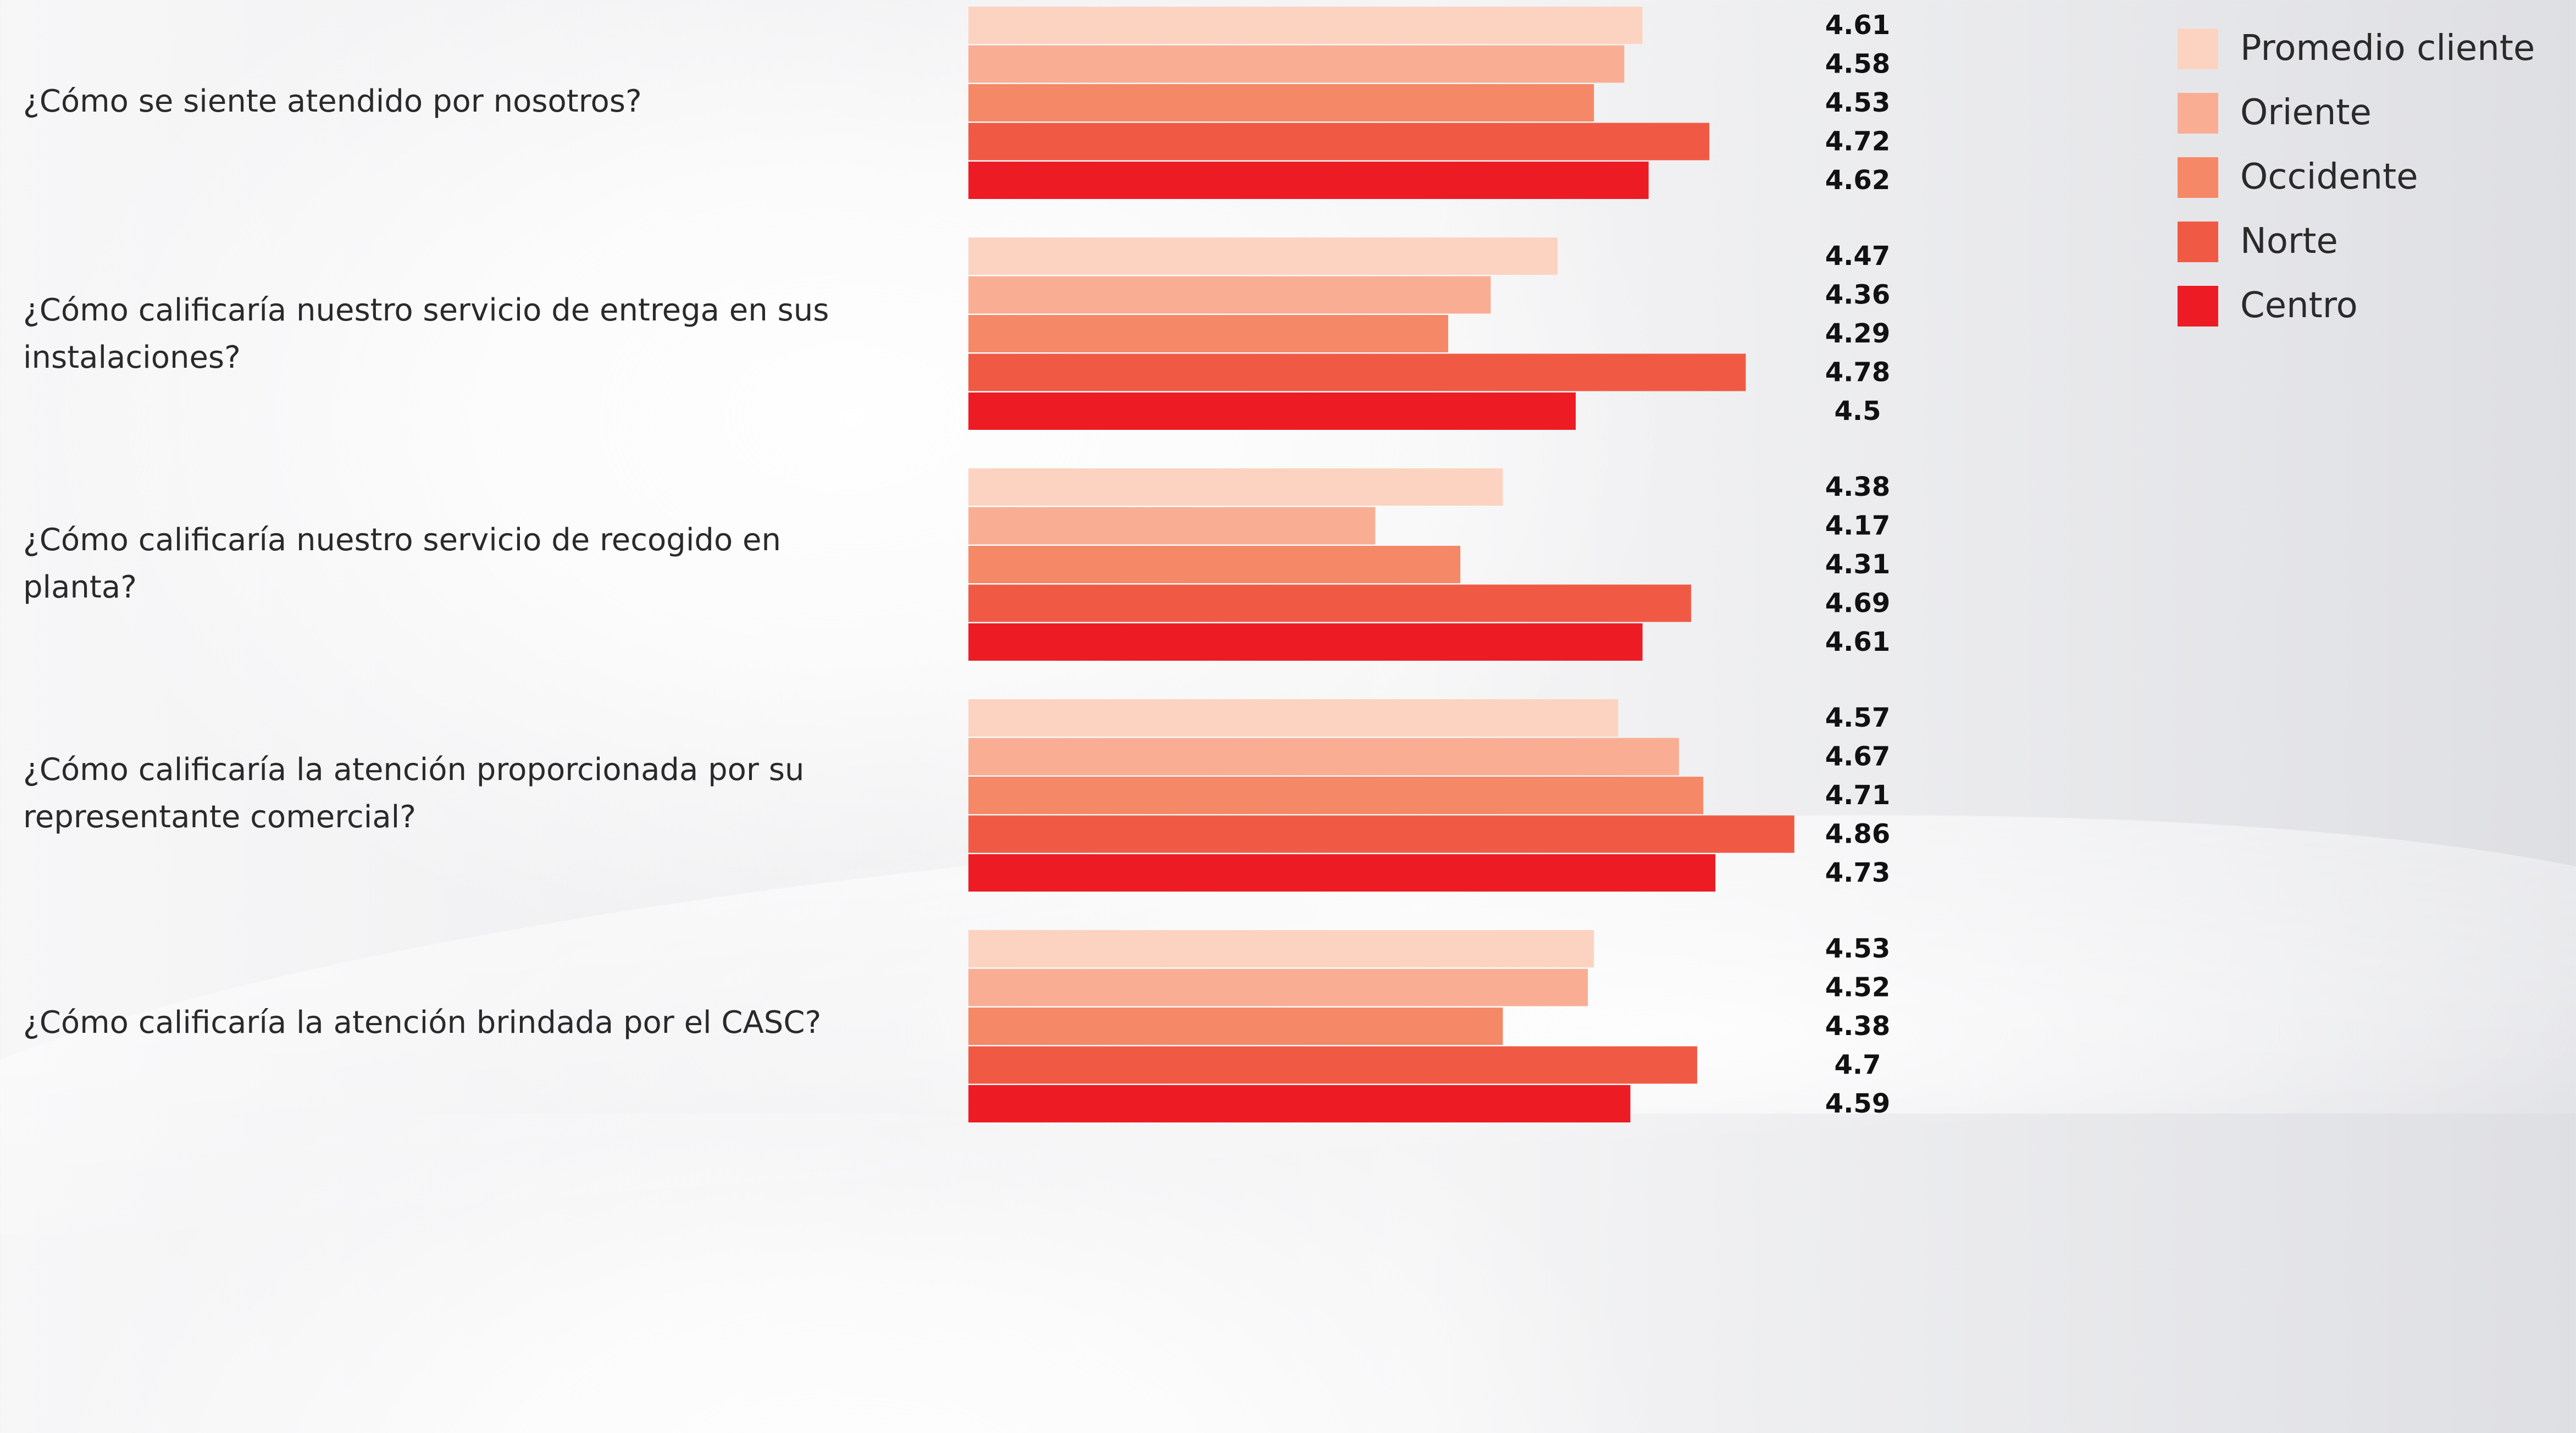 The width and height of the screenshot is (2576, 1433). I want to click on value-label-q5-occidente: 4.38, so click(1857, 1026).